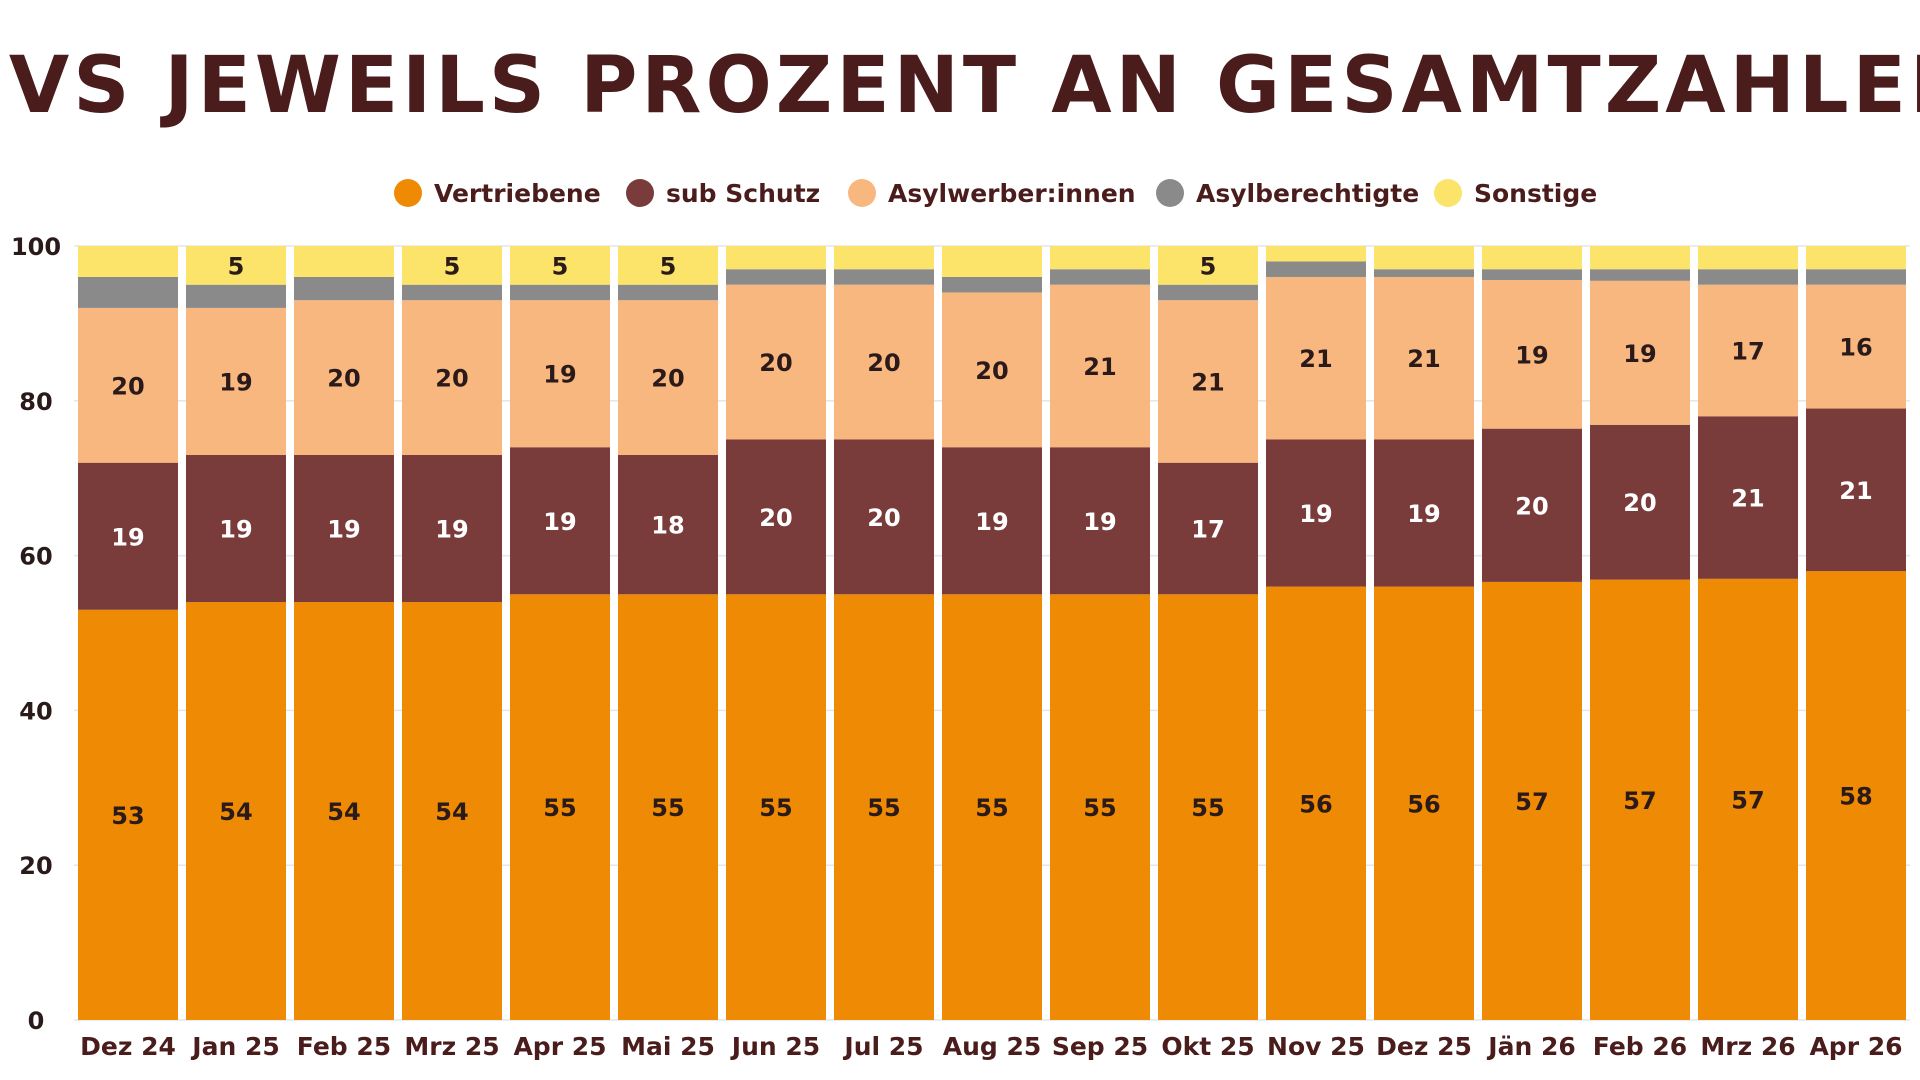 The image size is (1920, 1080). I want to click on x-tick-label: Jul 25, so click(882, 1046).